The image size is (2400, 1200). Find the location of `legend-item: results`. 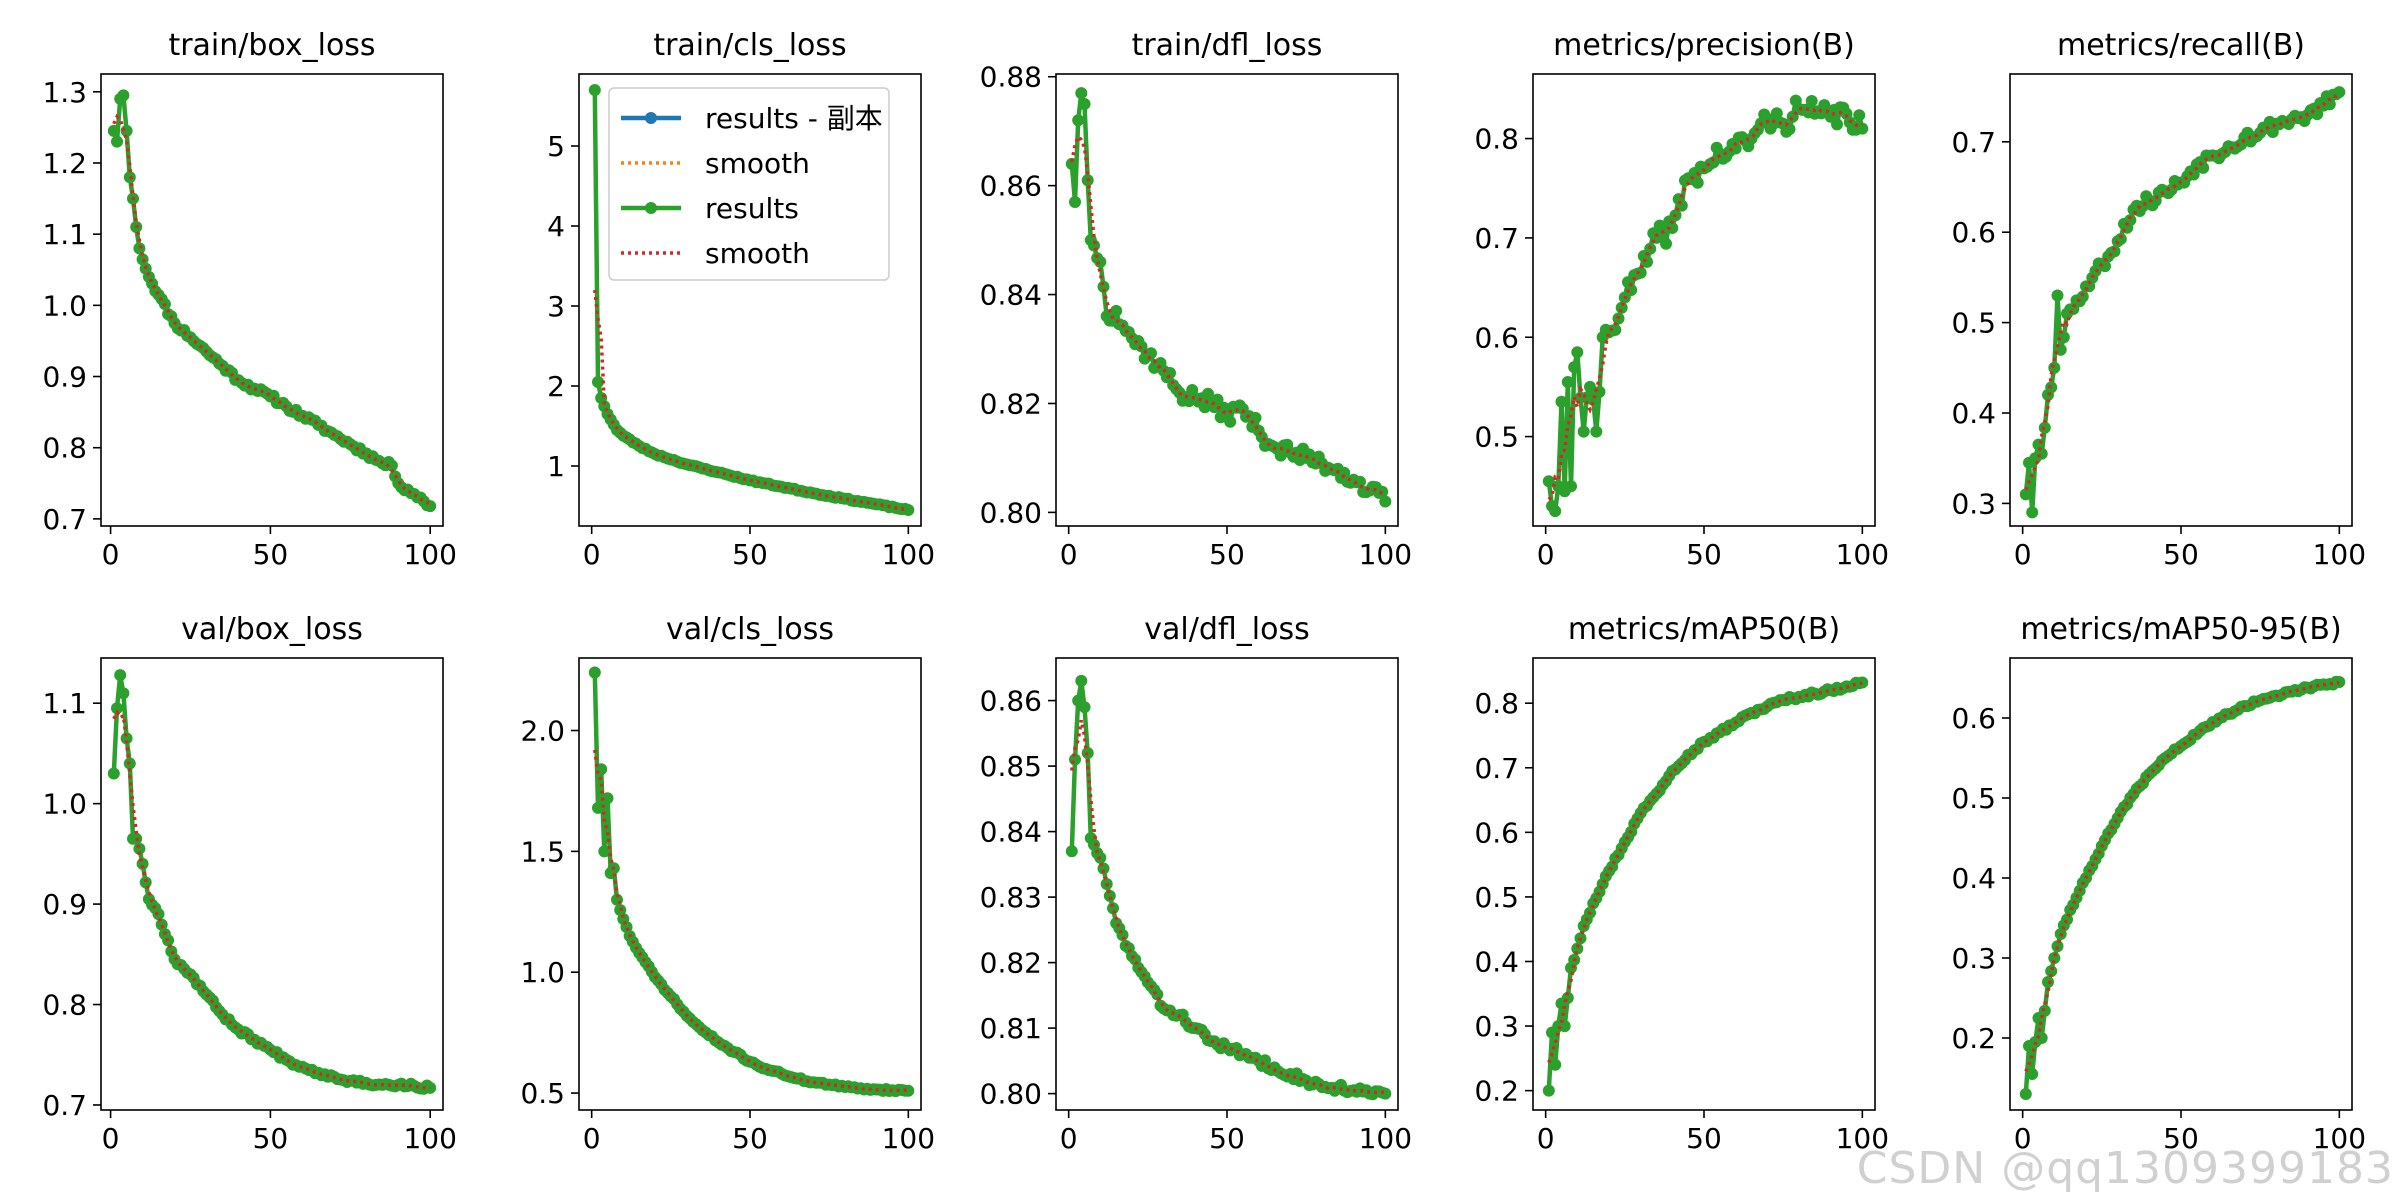

legend-item: results is located at coordinates (710, 208).